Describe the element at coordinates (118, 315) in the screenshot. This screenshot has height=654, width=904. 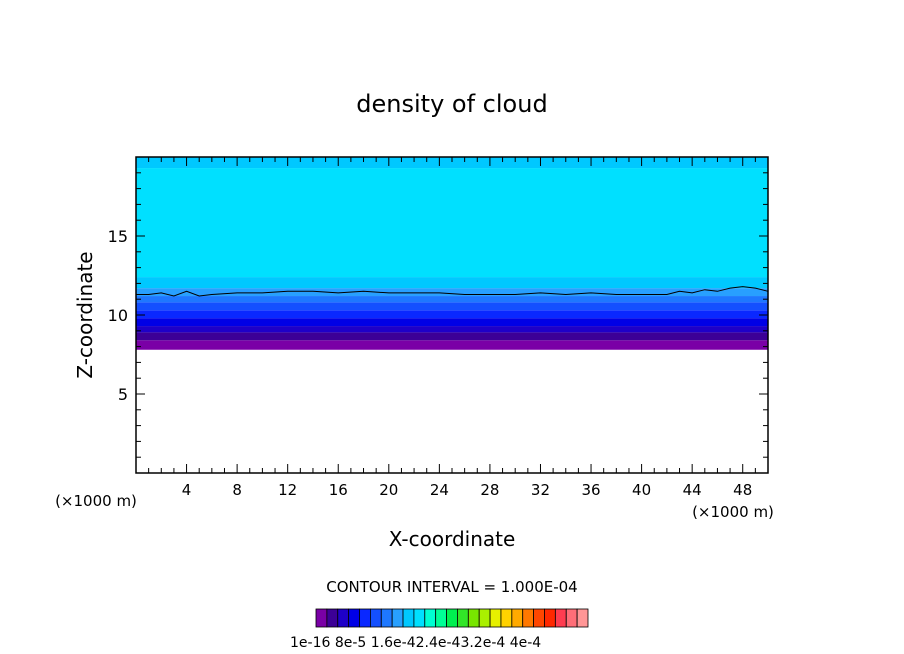
I see `y-tick-label-1: 10` at that location.